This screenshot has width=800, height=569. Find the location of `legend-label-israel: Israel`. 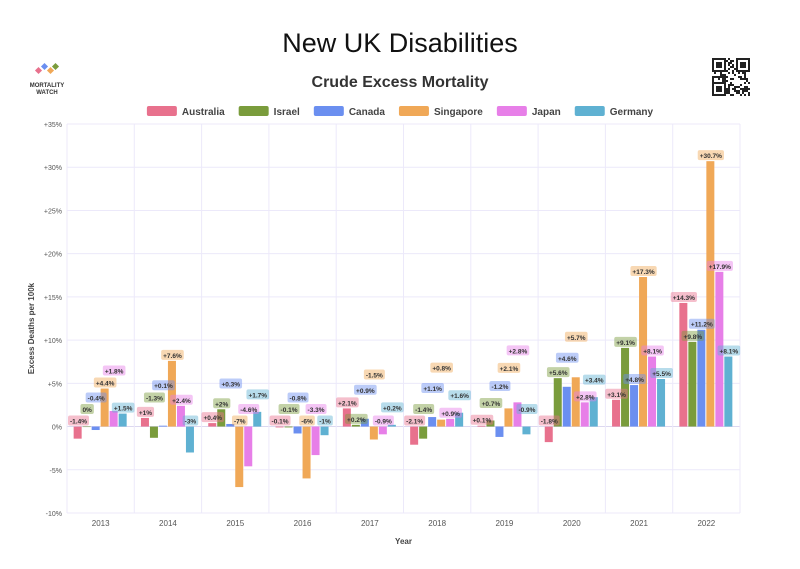

legend-label-israel: Israel is located at coordinates (287, 112).